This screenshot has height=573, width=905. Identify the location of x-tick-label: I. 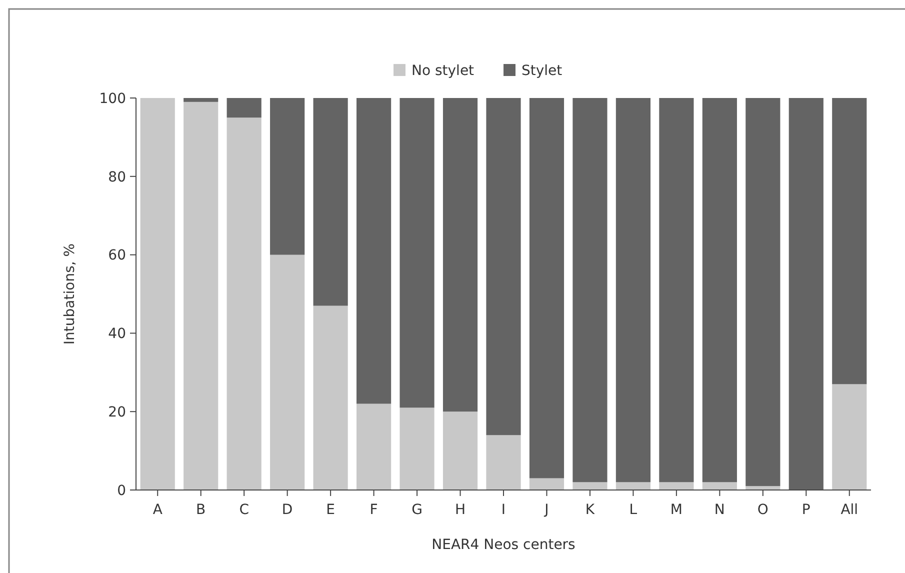
(503, 510).